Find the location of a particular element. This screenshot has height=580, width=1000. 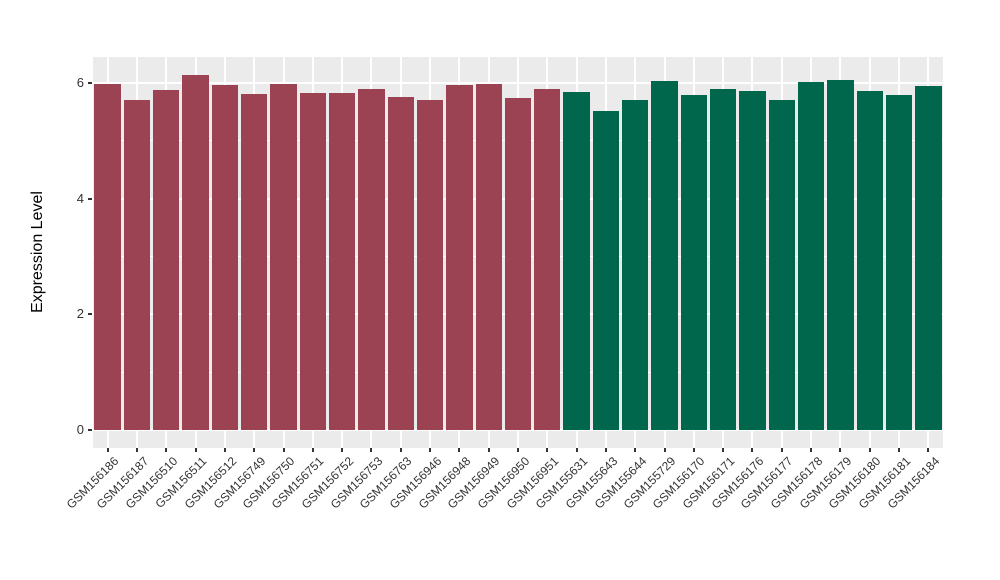

bar-GSM156179 is located at coordinates (840, 255).